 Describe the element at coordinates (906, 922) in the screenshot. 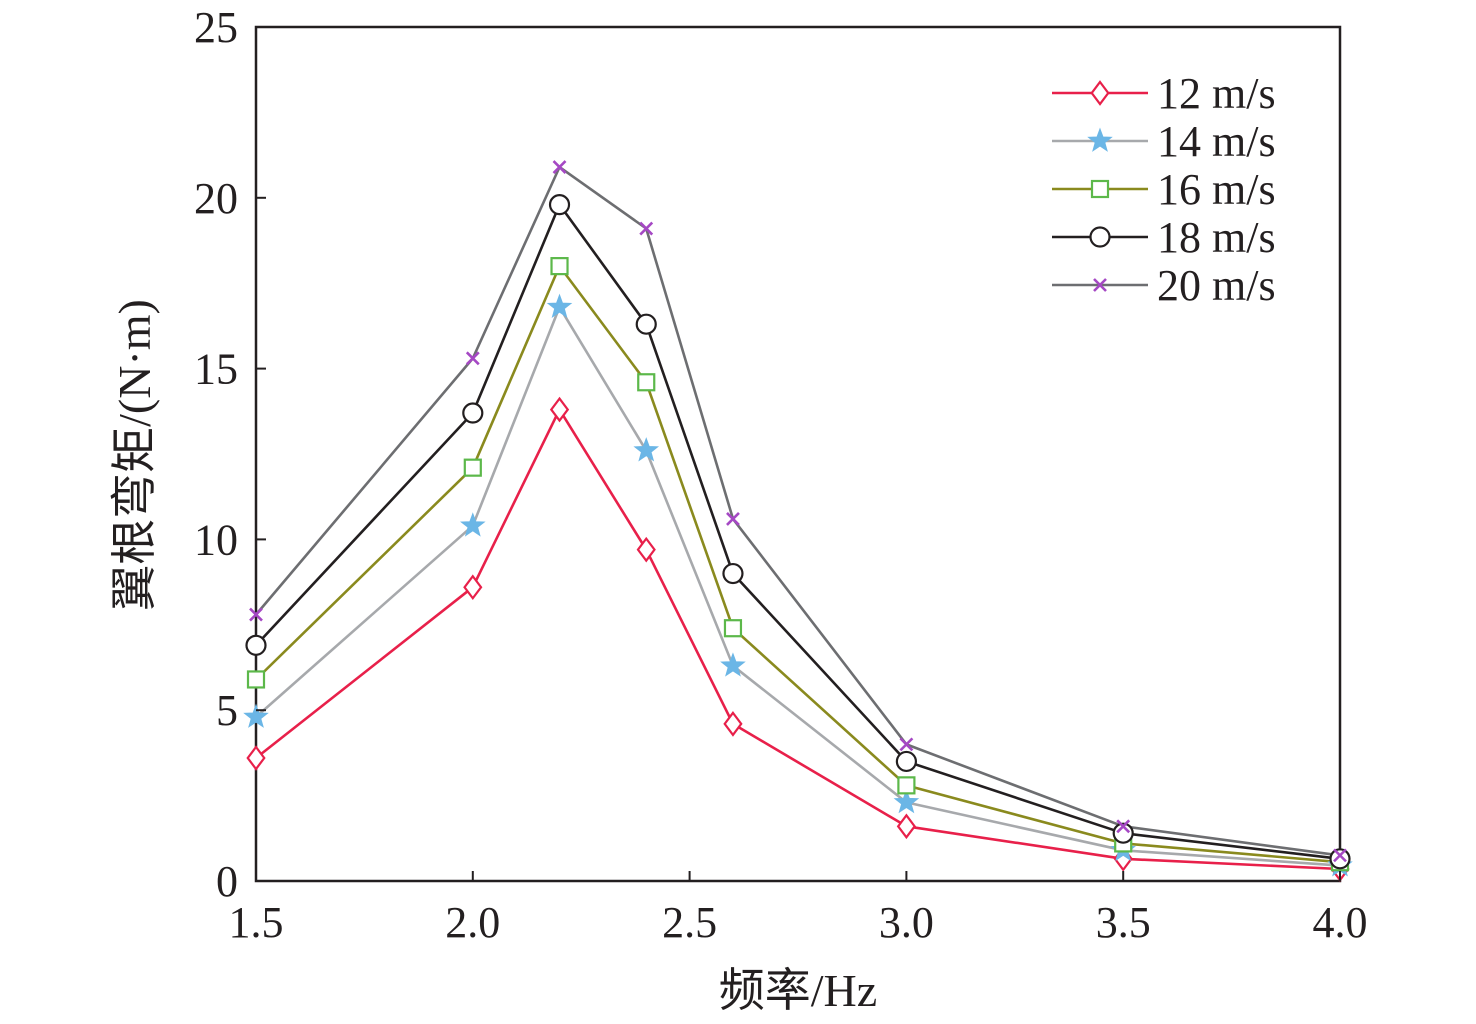

I see `x-tick-label: 3.0` at that location.